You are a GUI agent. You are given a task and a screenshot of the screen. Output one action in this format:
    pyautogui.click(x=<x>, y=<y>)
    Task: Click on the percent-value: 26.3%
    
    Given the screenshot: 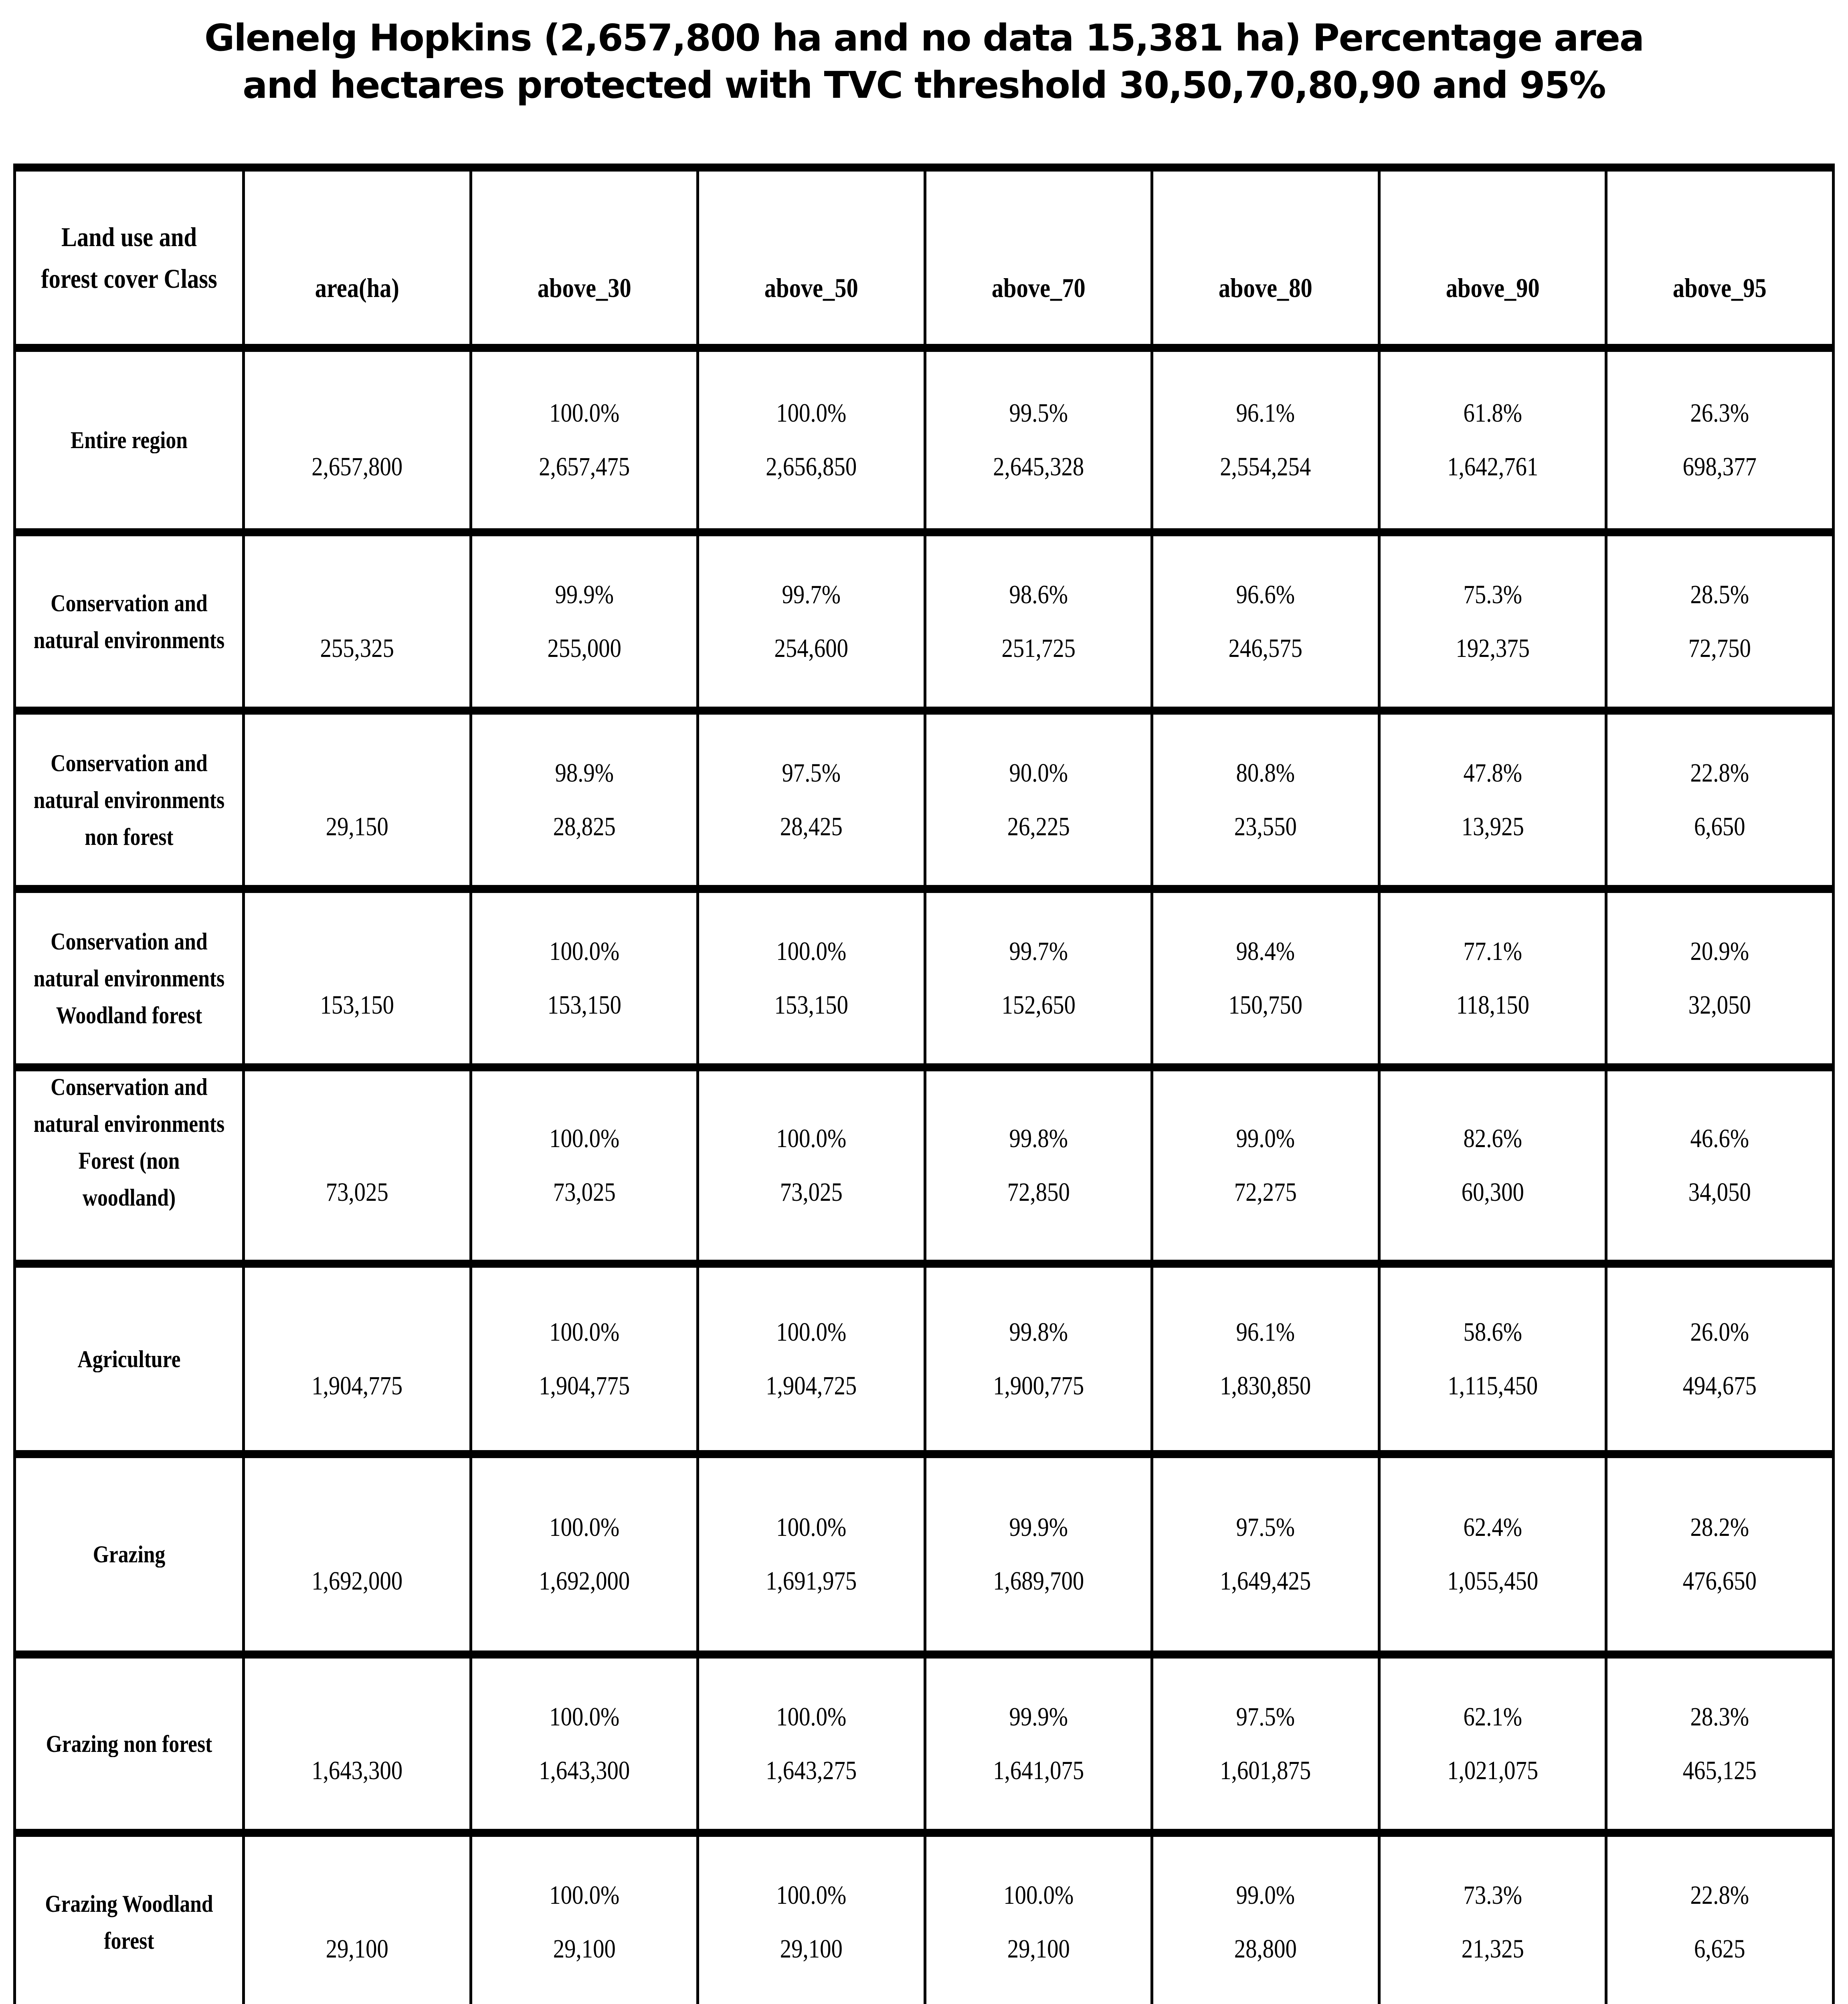 What is the action you would take?
    pyautogui.click(x=1719, y=413)
    